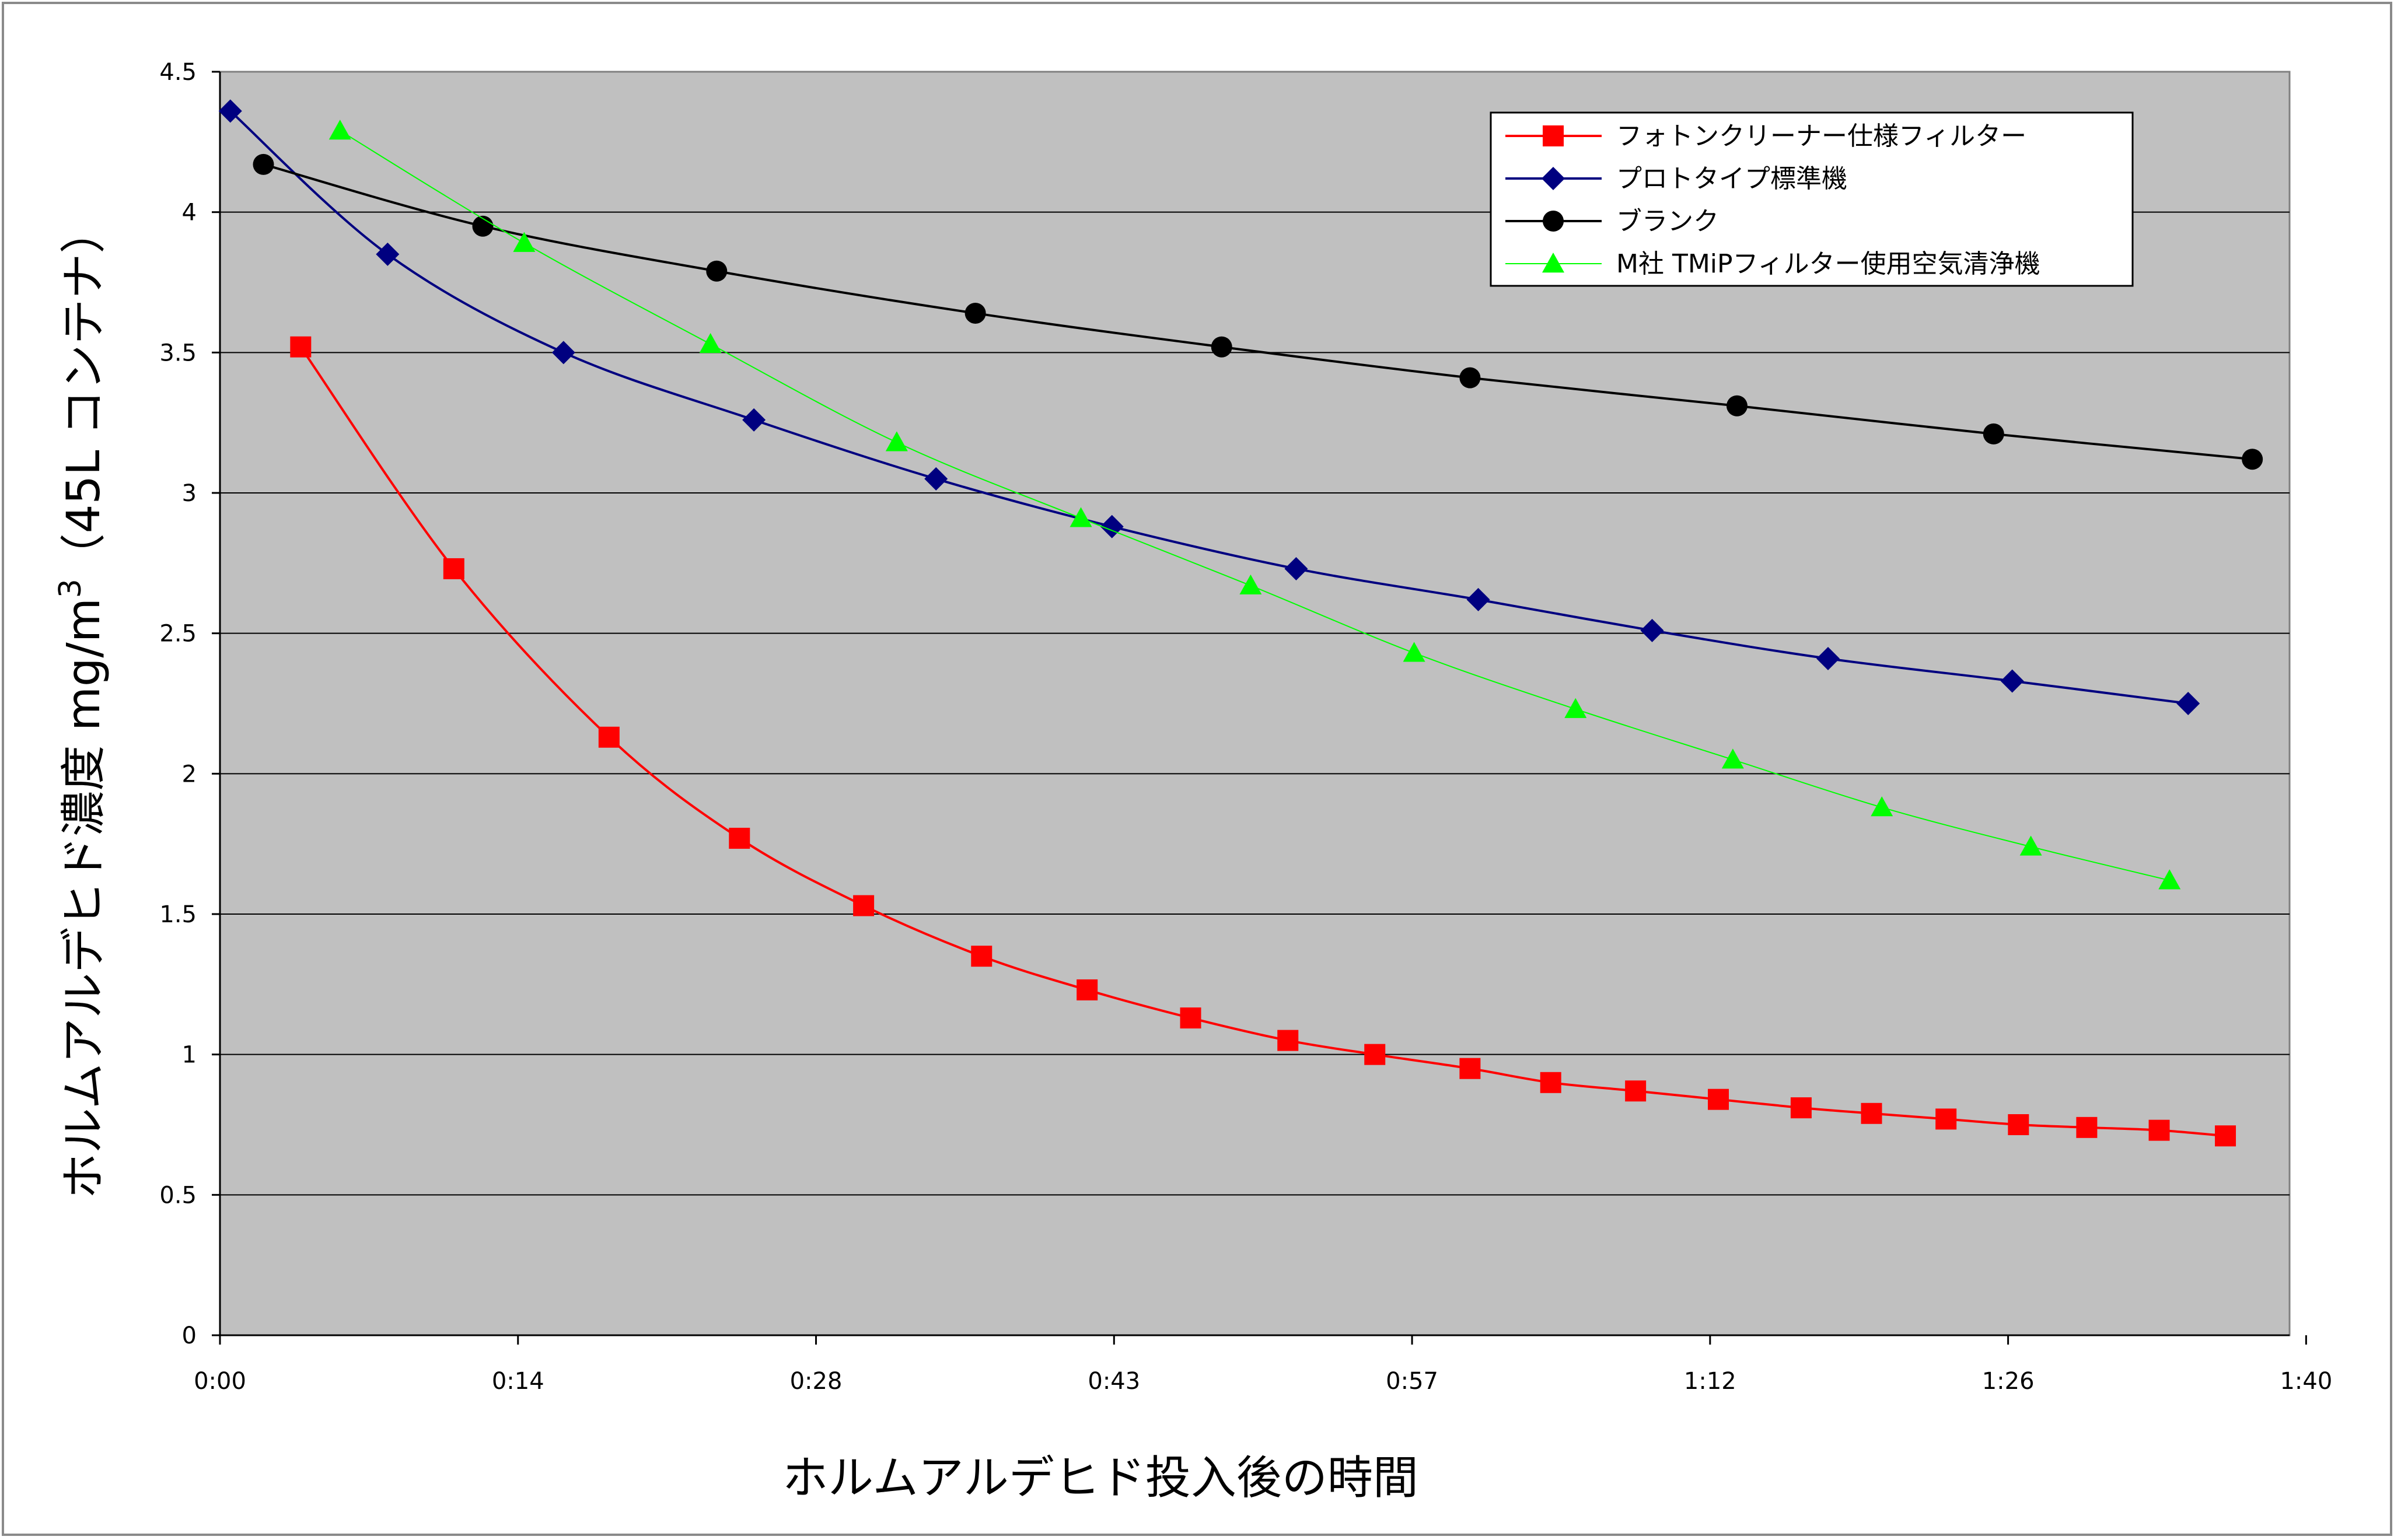 Image resolution: width=2394 pixels, height=1540 pixels. Describe the element at coordinates (189, 494) in the screenshot. I see `y-tick-label: 3` at that location.